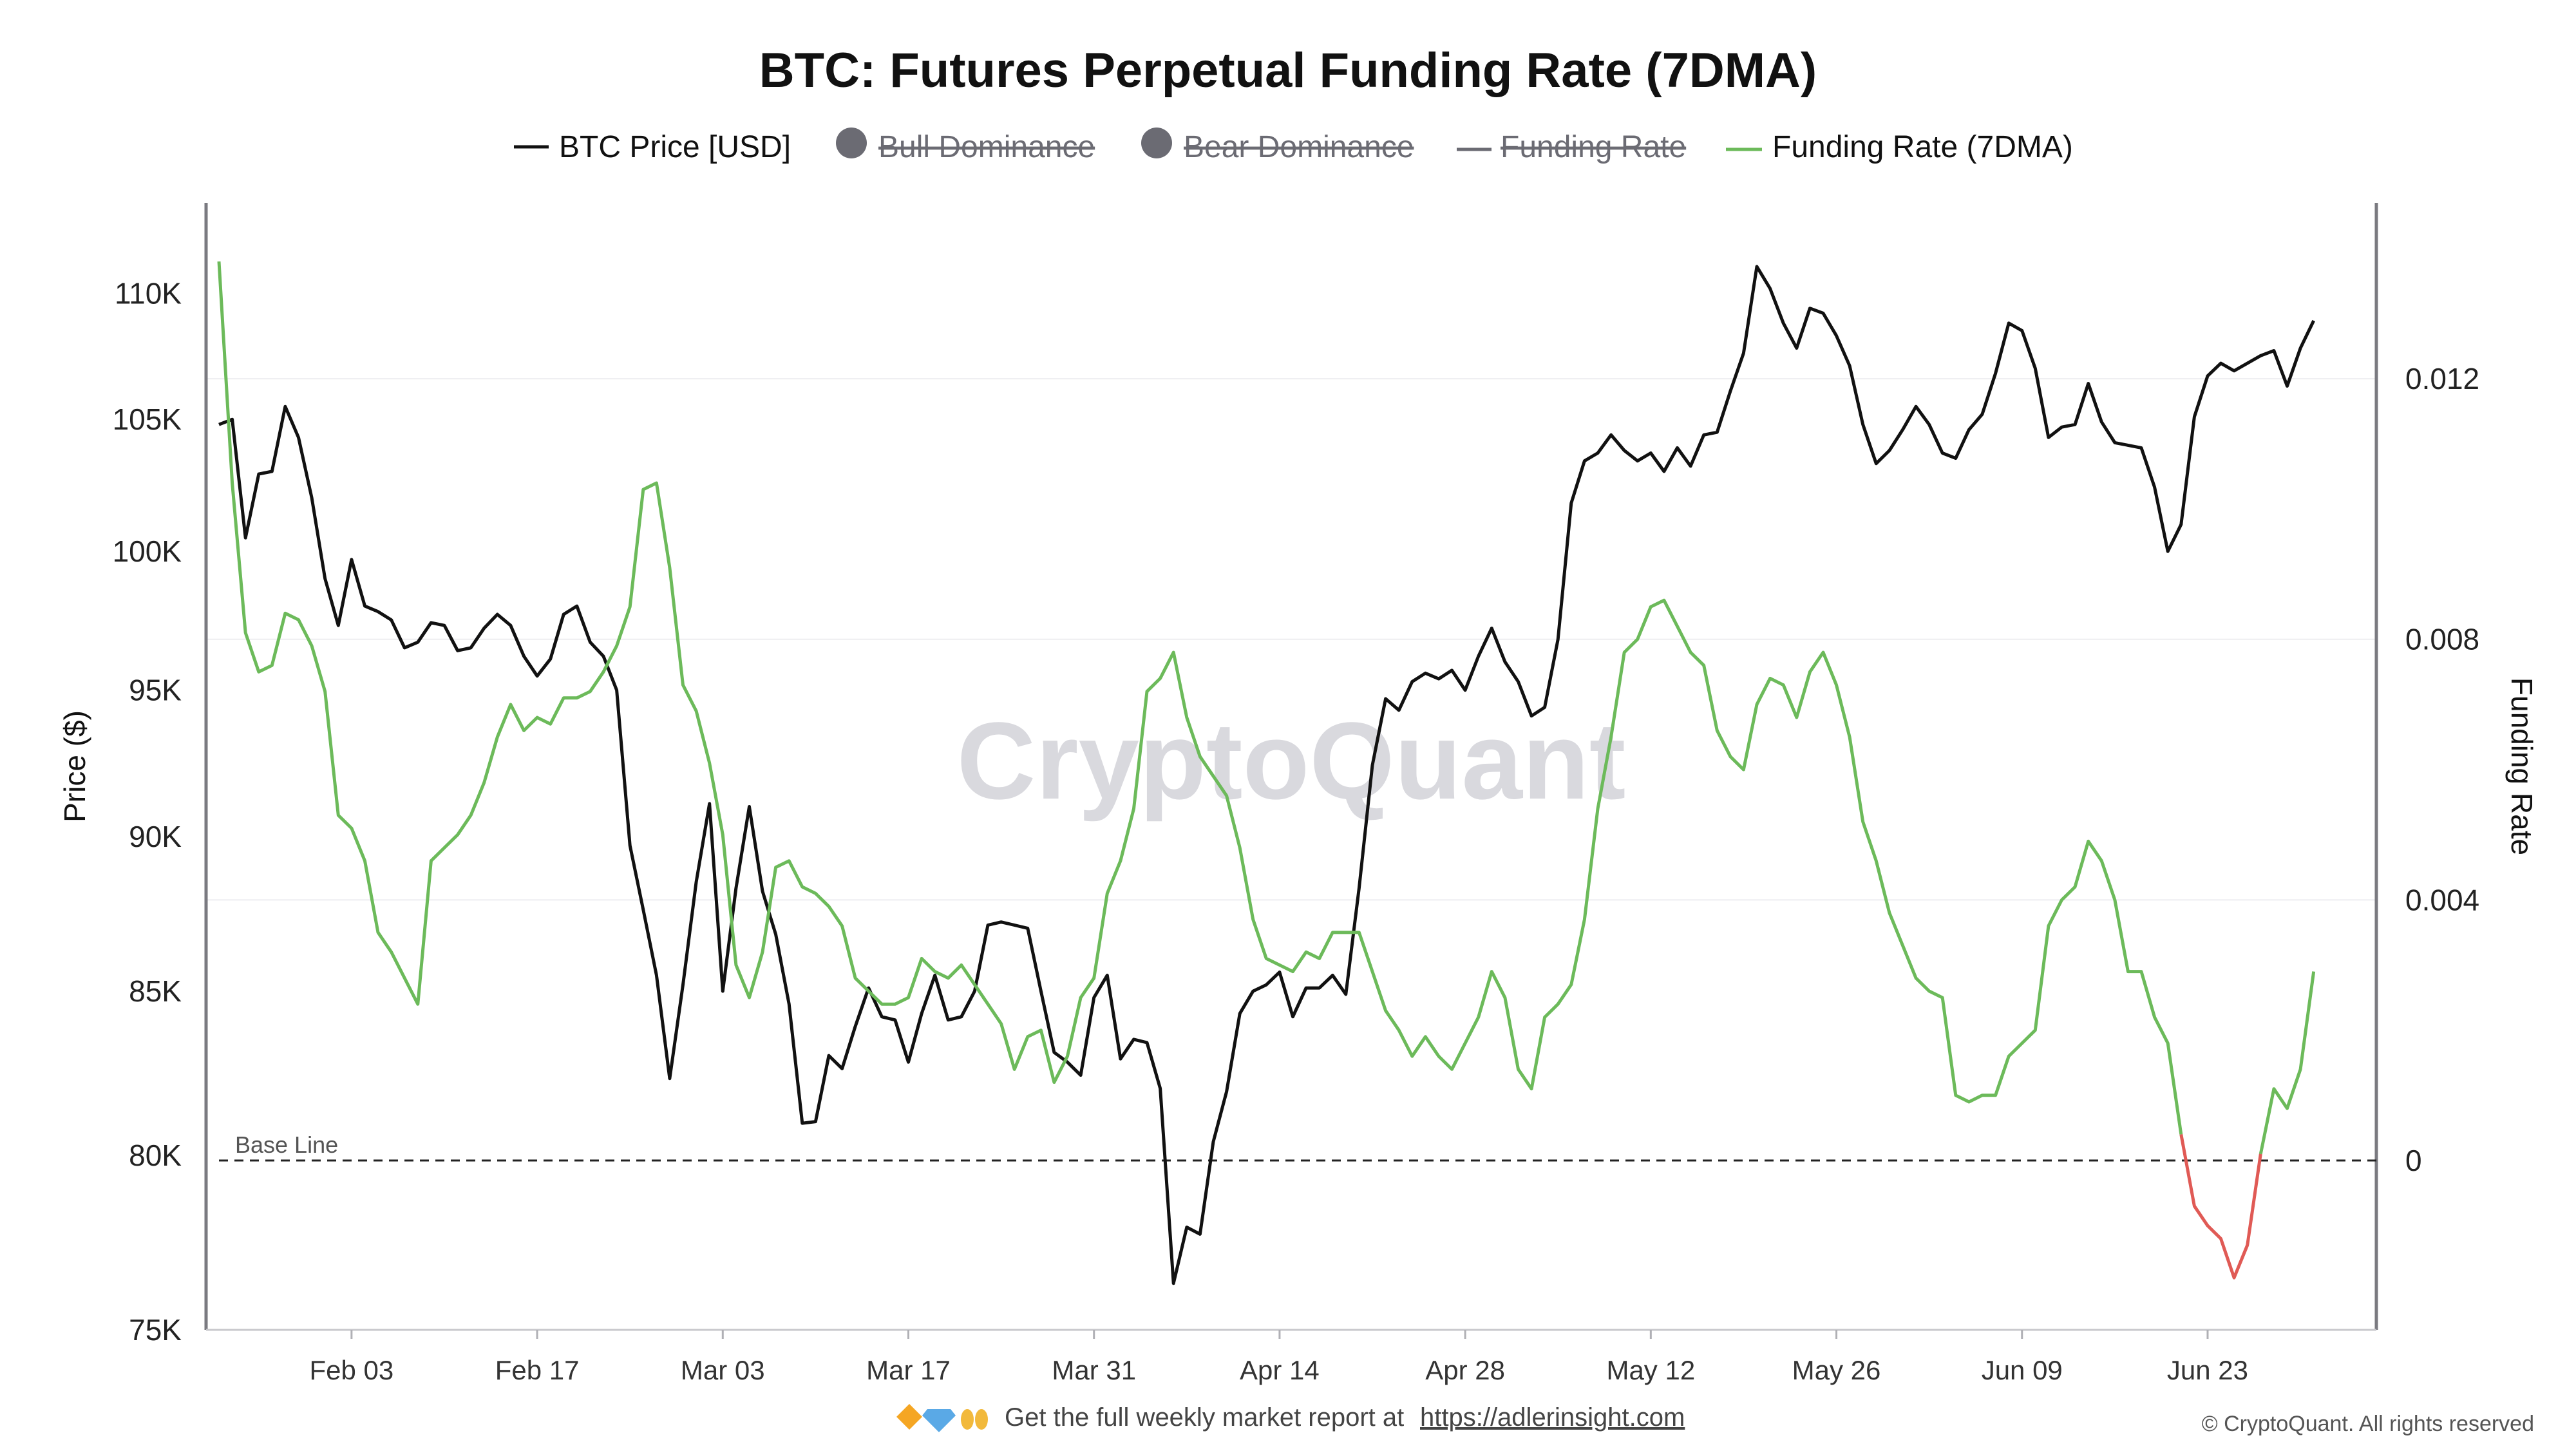  I want to click on legend-item-btc-price: BTC Price [USD], so click(652, 147).